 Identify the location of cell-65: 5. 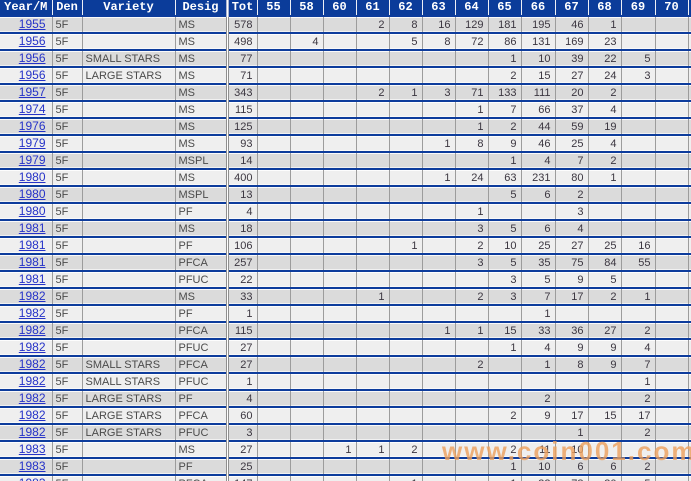
(505, 195).